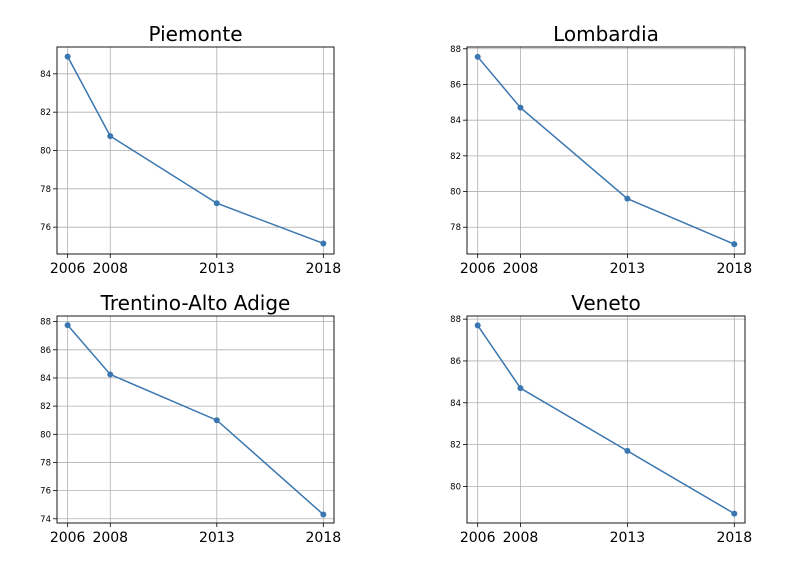  What do you see at coordinates (45, 520) in the screenshot?
I see `y-tick-label: 74` at bounding box center [45, 520].